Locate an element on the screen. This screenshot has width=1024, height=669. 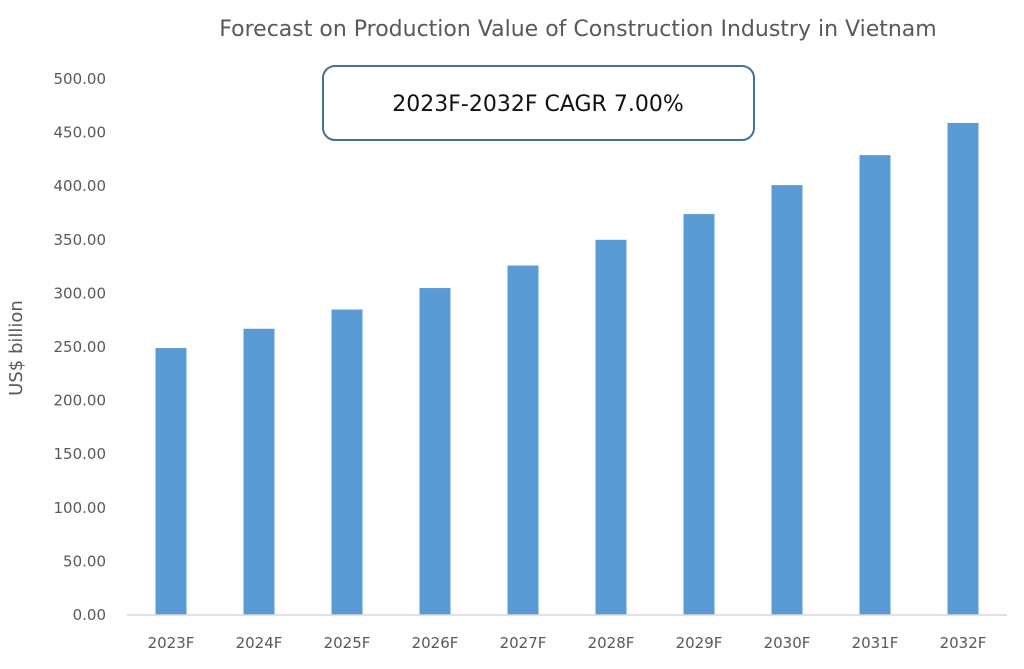
cagr-annotation: 2023F-2032F CAGR 7.00% is located at coordinates (537, 104).